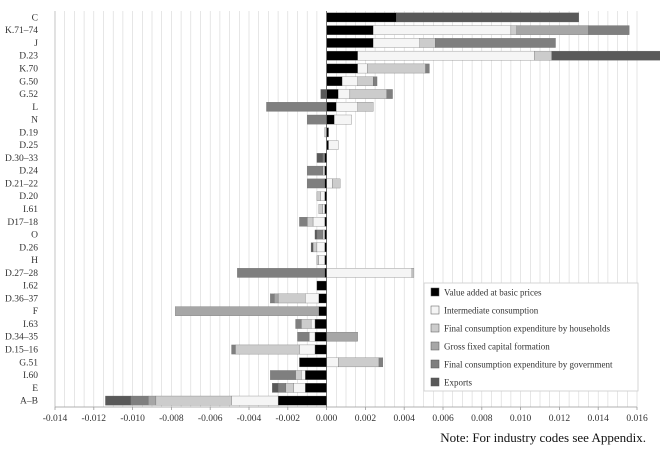 Image resolution: width=660 pixels, height=452 pixels. Describe the element at coordinates (35, 312) in the screenshot. I see `category-label: F` at that location.